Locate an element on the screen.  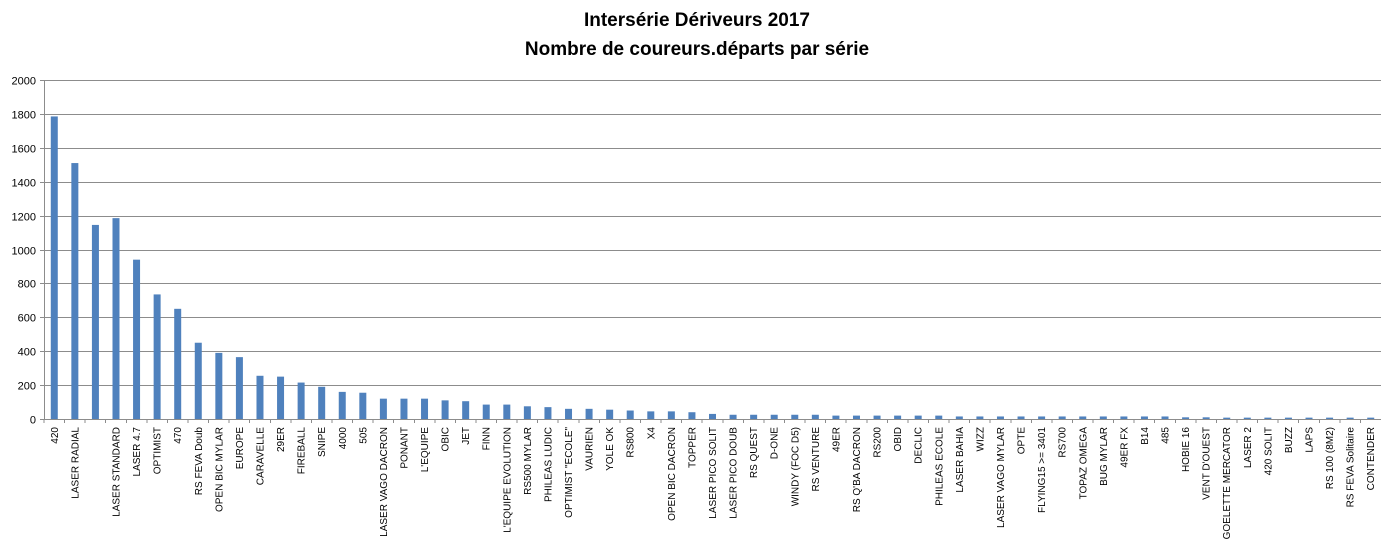
y-tick-label: 400 is located at coordinates (27, 353).